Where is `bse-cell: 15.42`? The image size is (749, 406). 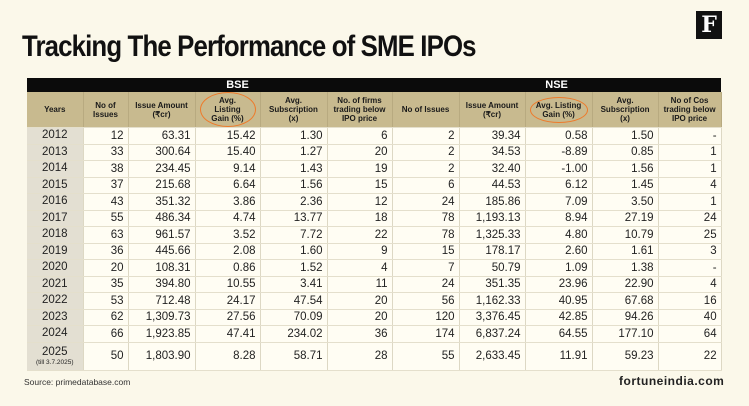
bse-cell: 15.42 is located at coordinates (228, 136).